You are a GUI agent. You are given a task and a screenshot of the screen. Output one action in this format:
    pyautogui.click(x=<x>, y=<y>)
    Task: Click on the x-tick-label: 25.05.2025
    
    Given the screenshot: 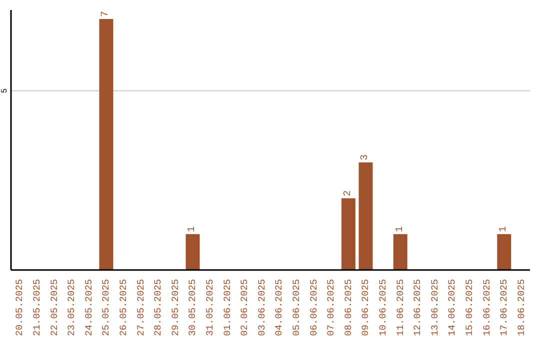 What is the action you would take?
    pyautogui.click(x=106, y=307)
    